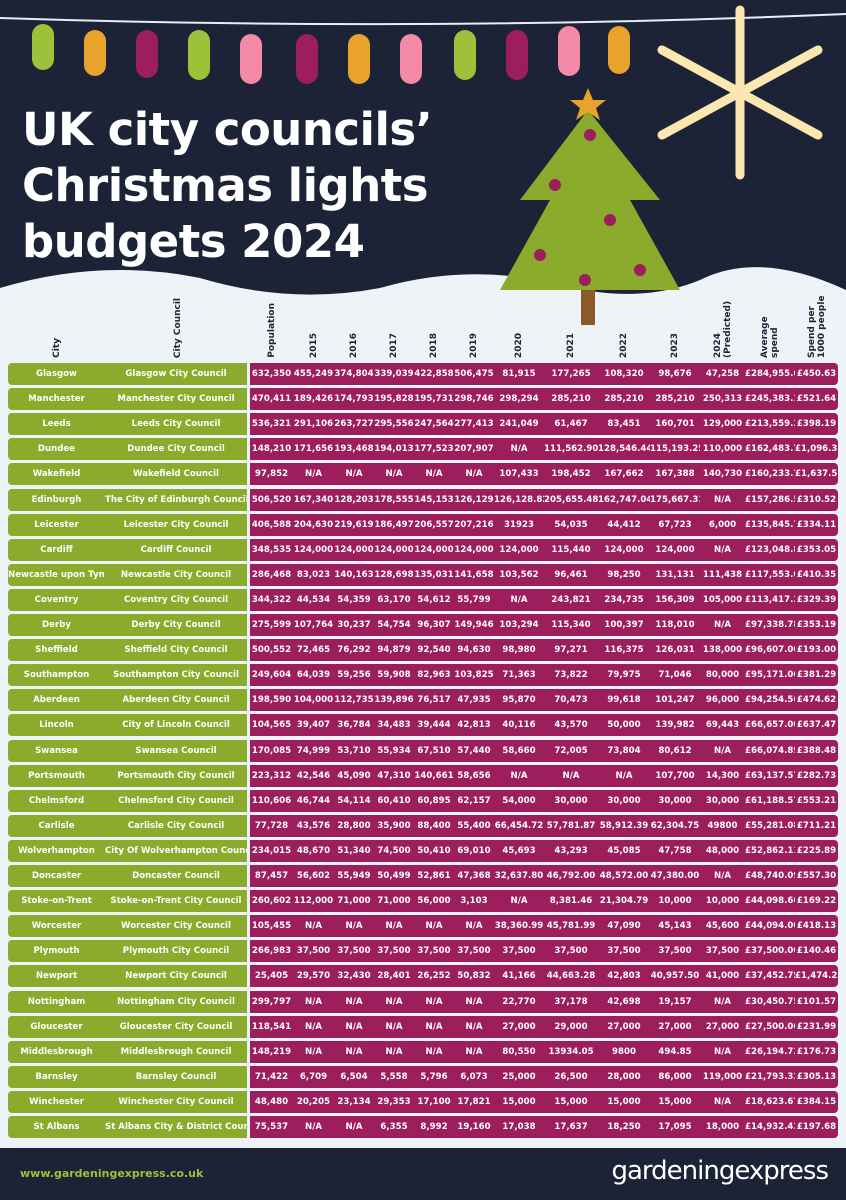 The width and height of the screenshot is (846, 1200). I want to click on value-cell: £94,254.56, so click(770, 700).